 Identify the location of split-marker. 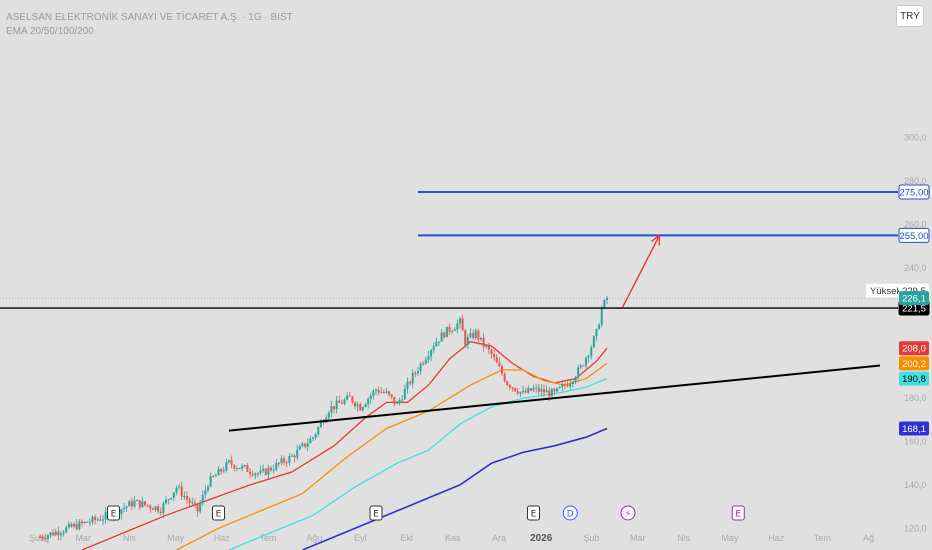
(628, 513).